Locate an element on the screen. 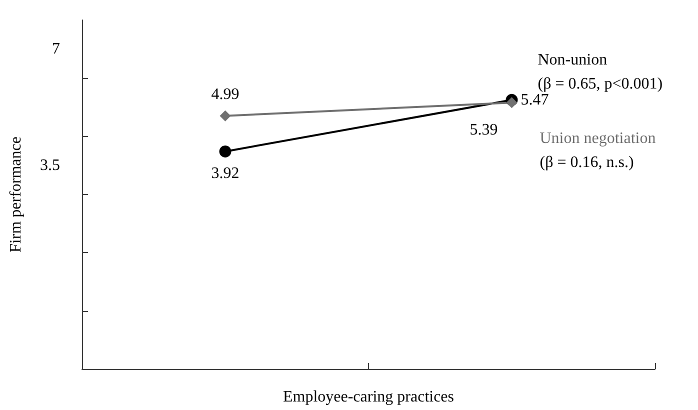  x-axis-title: Employee-caring practices is located at coordinates (368, 397).